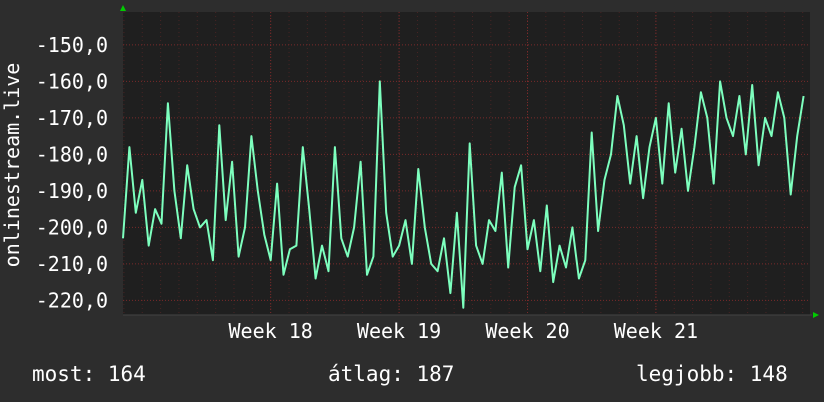 The image size is (824, 402). Describe the element at coordinates (527, 331) in the screenshot. I see `x-tick-label: Week 20` at that location.